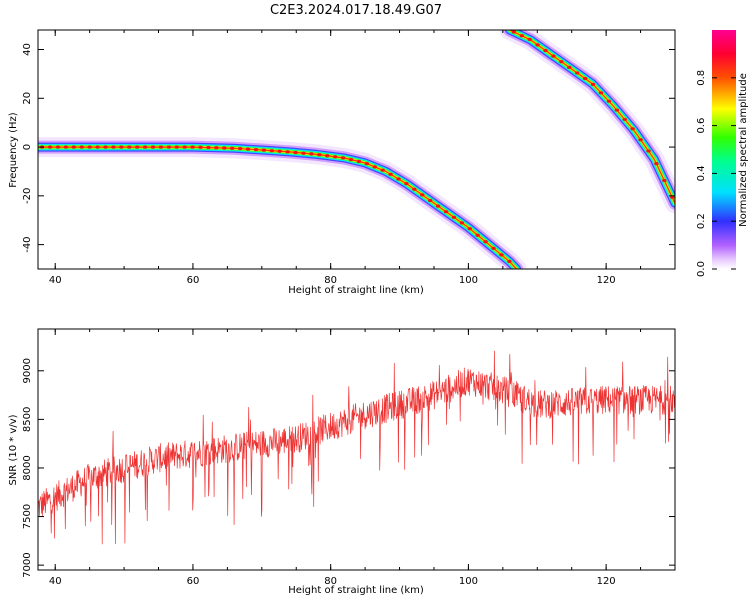  Describe the element at coordinates (193, 581) in the screenshot. I see `snr-x-tick-label: 60` at that location.